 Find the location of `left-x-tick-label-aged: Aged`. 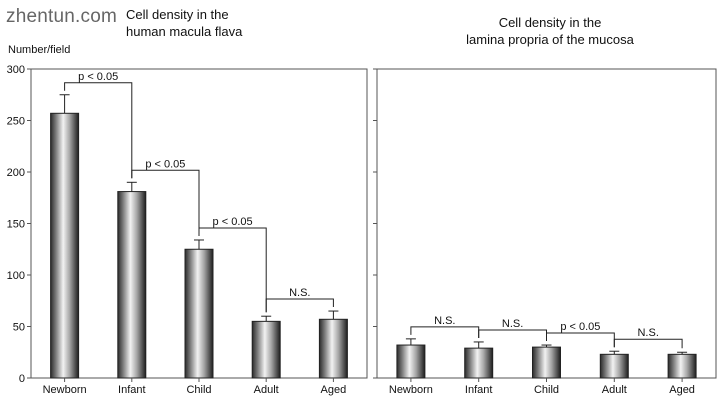

left-x-tick-label-aged: Aged is located at coordinates (334, 390).